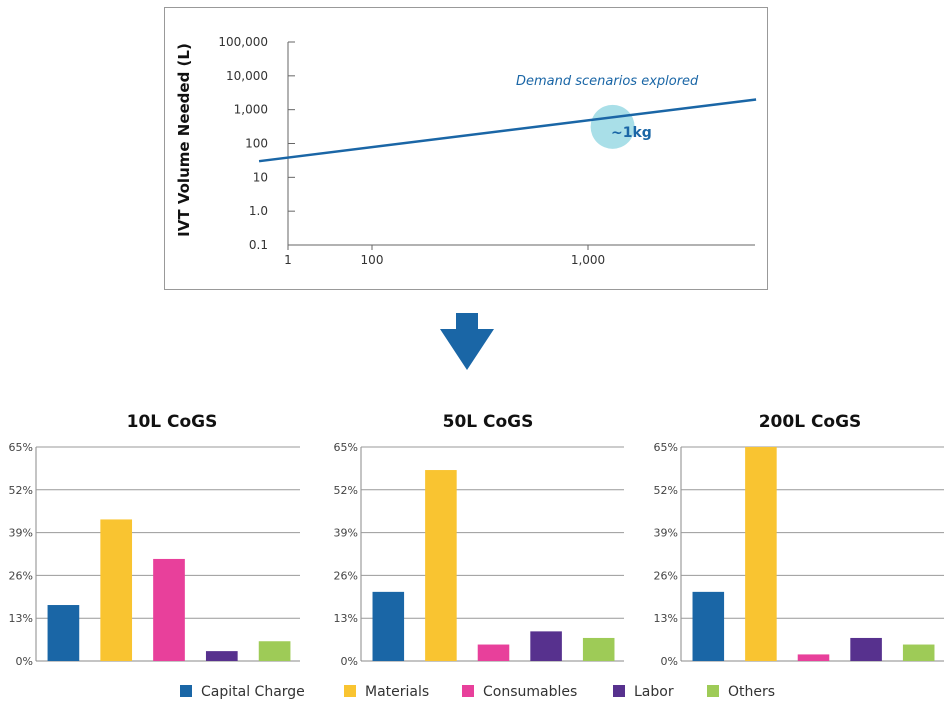 The height and width of the screenshot is (712, 950). Describe the element at coordinates (260, 177) in the screenshot. I see `y-tick-label: 10` at that location.